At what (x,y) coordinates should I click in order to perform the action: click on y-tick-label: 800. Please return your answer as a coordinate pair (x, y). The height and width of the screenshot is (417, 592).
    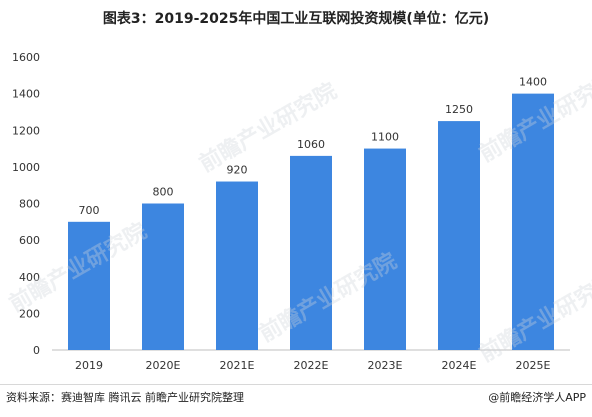
    Looking at the image, I should click on (29, 204).